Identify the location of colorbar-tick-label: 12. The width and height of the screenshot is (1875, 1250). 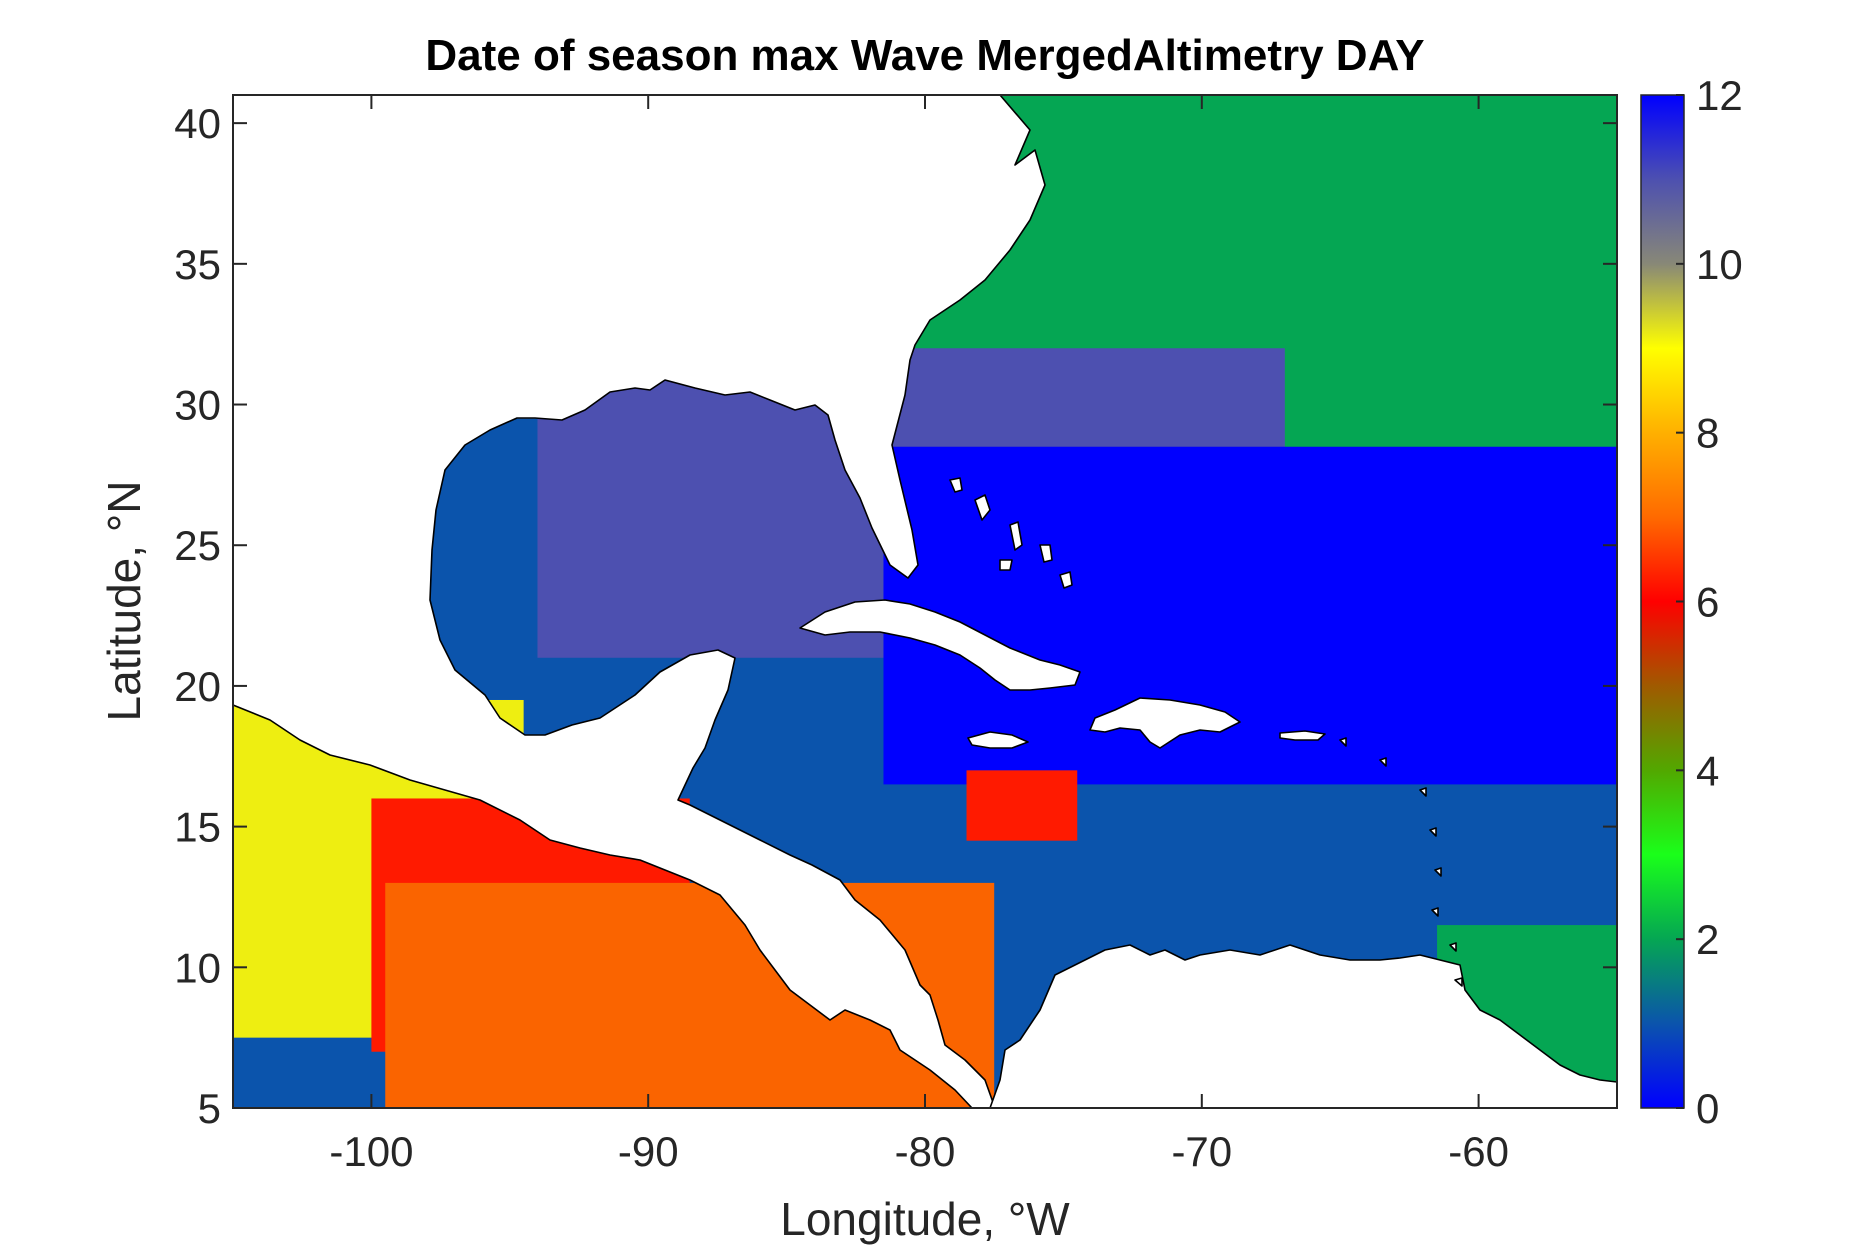
(1719, 95).